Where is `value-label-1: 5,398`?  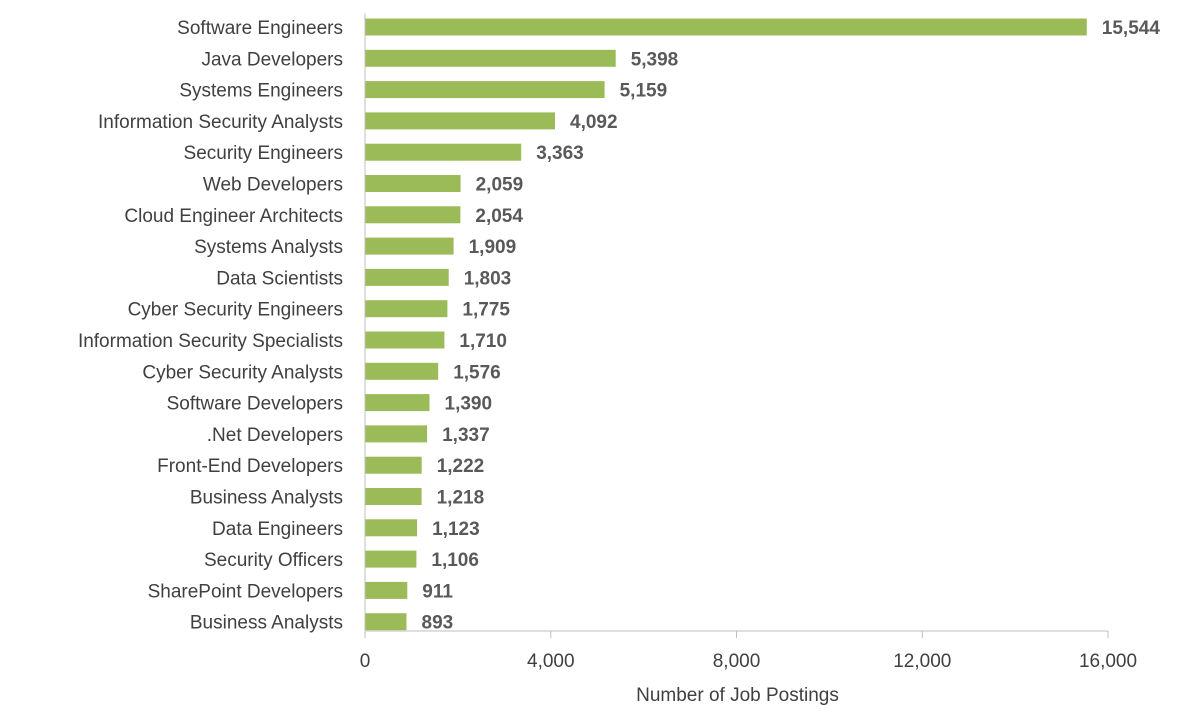
value-label-1: 5,398 is located at coordinates (655, 59).